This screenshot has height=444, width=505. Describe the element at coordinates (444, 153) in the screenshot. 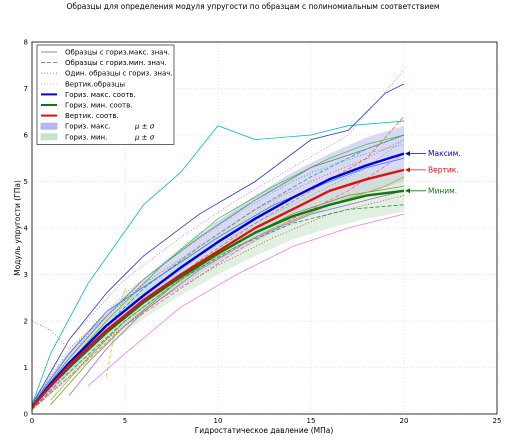

I see `annotation-label: Максим.` at that location.